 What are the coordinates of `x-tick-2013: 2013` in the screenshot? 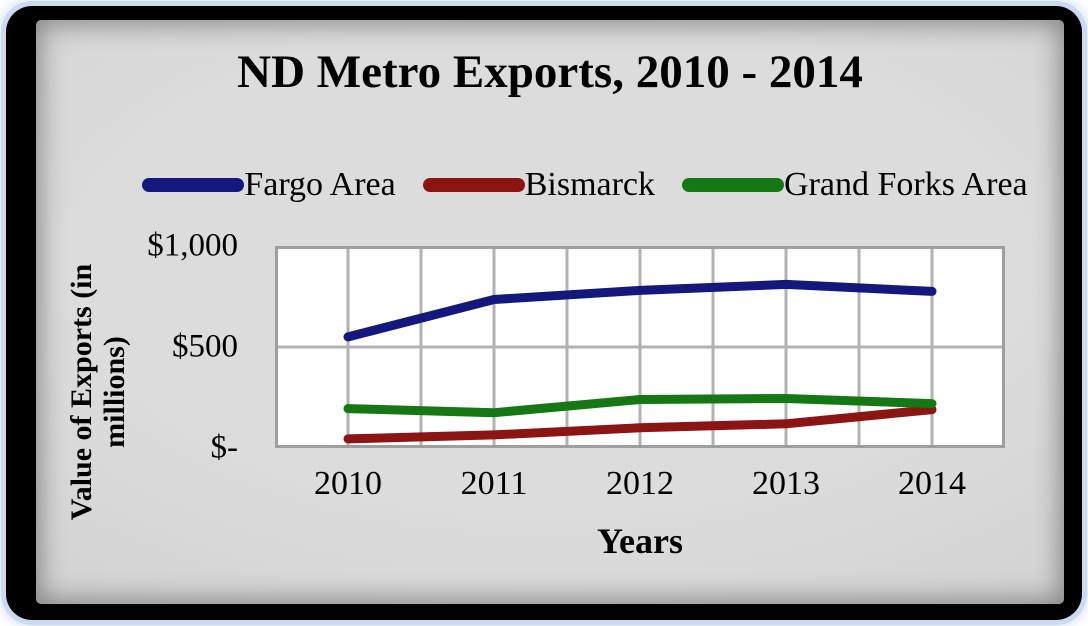 It's located at (786, 483).